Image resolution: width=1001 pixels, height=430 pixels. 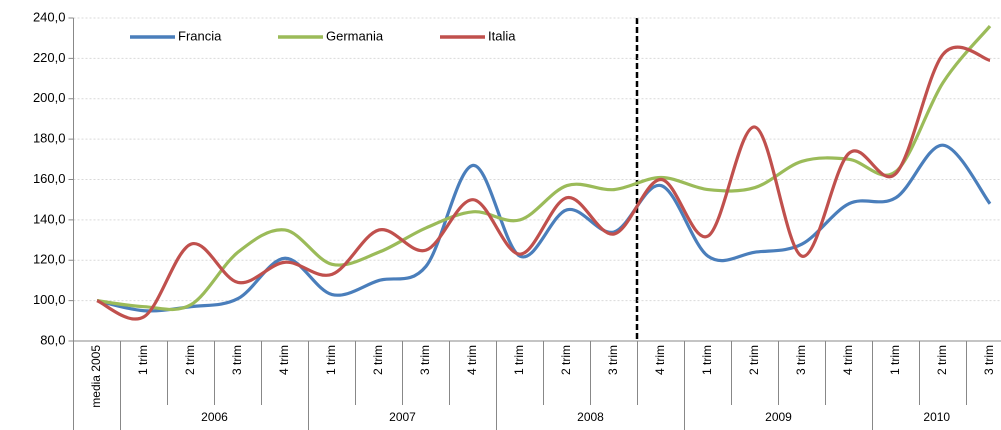 What do you see at coordinates (355, 35) in the screenshot?
I see `legend-label: Germania` at bounding box center [355, 35].